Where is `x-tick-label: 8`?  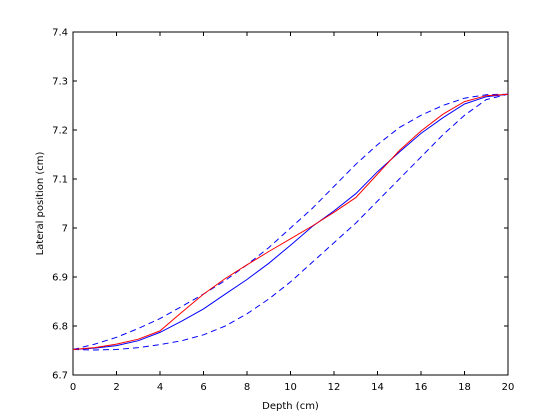
x-tick-label: 8 is located at coordinates (247, 387).